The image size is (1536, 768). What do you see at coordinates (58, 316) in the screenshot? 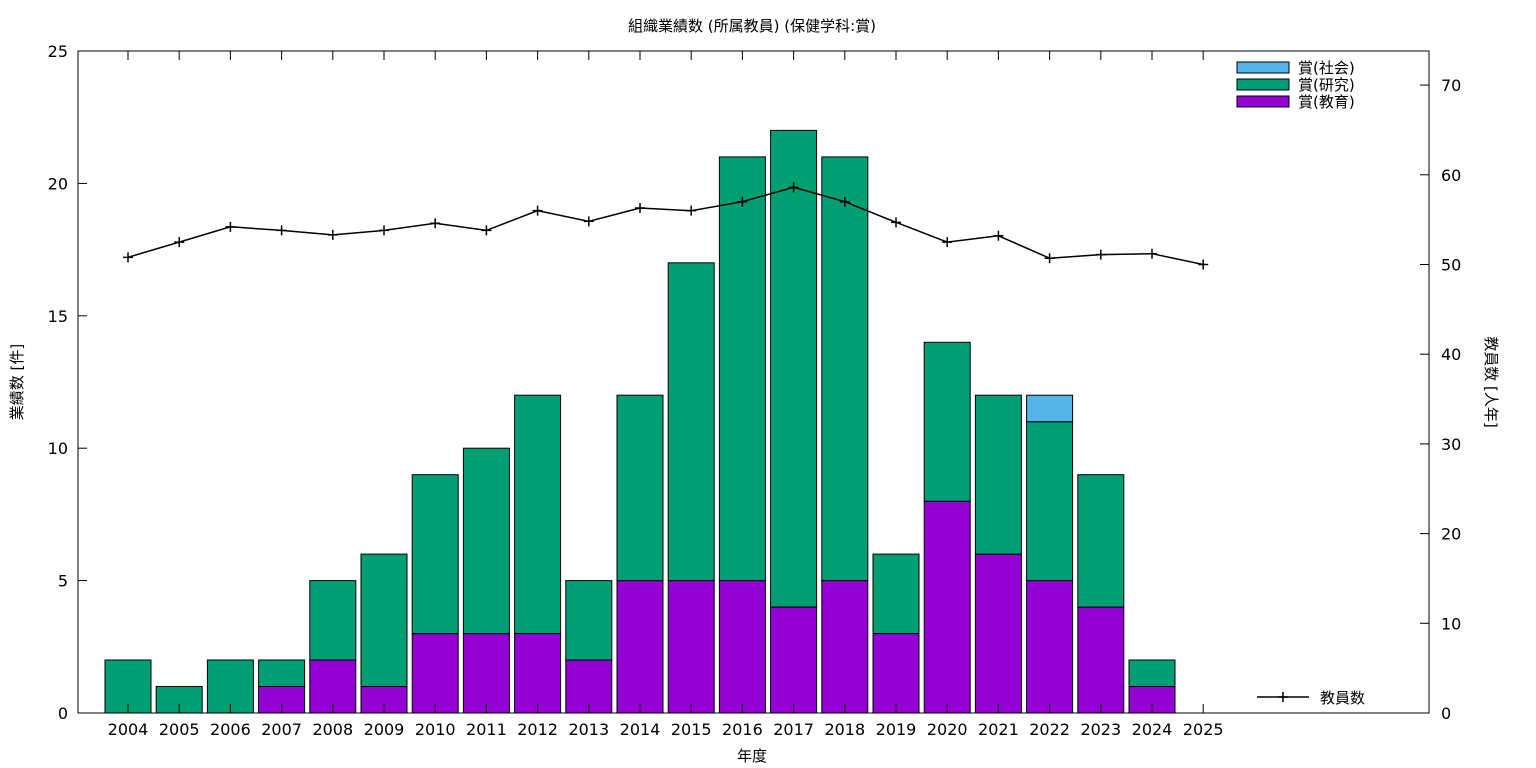
I see `y-tick-label-15: 15` at bounding box center [58, 316].